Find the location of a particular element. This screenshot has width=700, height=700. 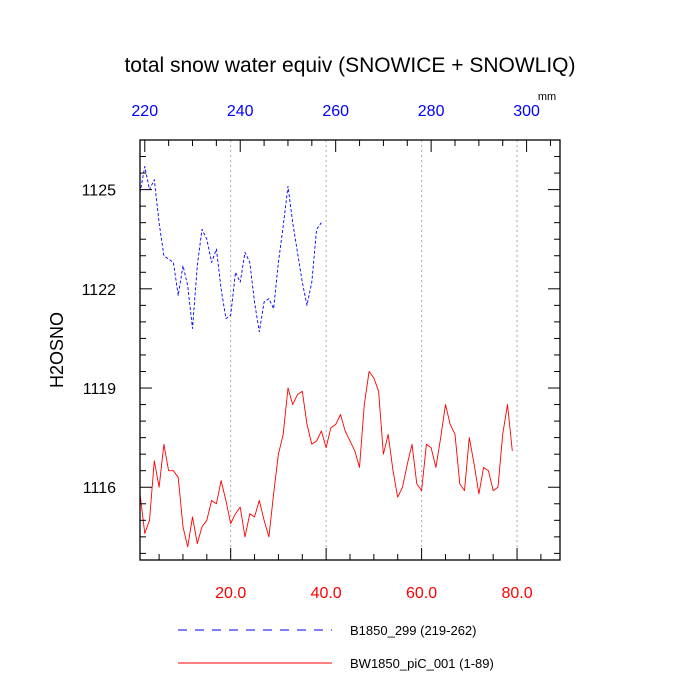

y-tick-label: 1122 is located at coordinates (99, 290).